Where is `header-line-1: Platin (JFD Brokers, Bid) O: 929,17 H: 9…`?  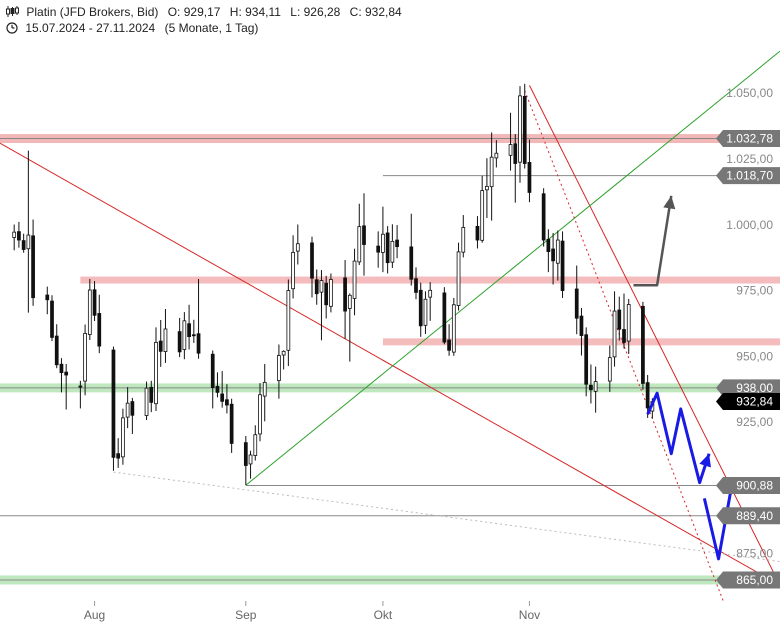
header-line-1: Platin (JFD Brokers, Bid) O: 929,17 H: 9… is located at coordinates (207, 12).